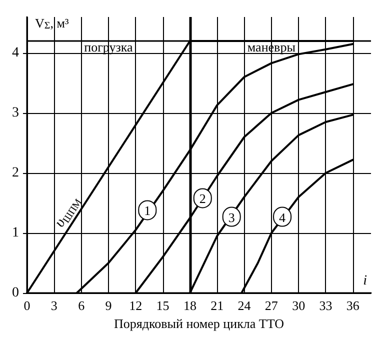 This screenshot has width=390, height=338. What do you see at coordinates (15, 293) in the screenshot?
I see `y-tick-label: 0` at bounding box center [15, 293].